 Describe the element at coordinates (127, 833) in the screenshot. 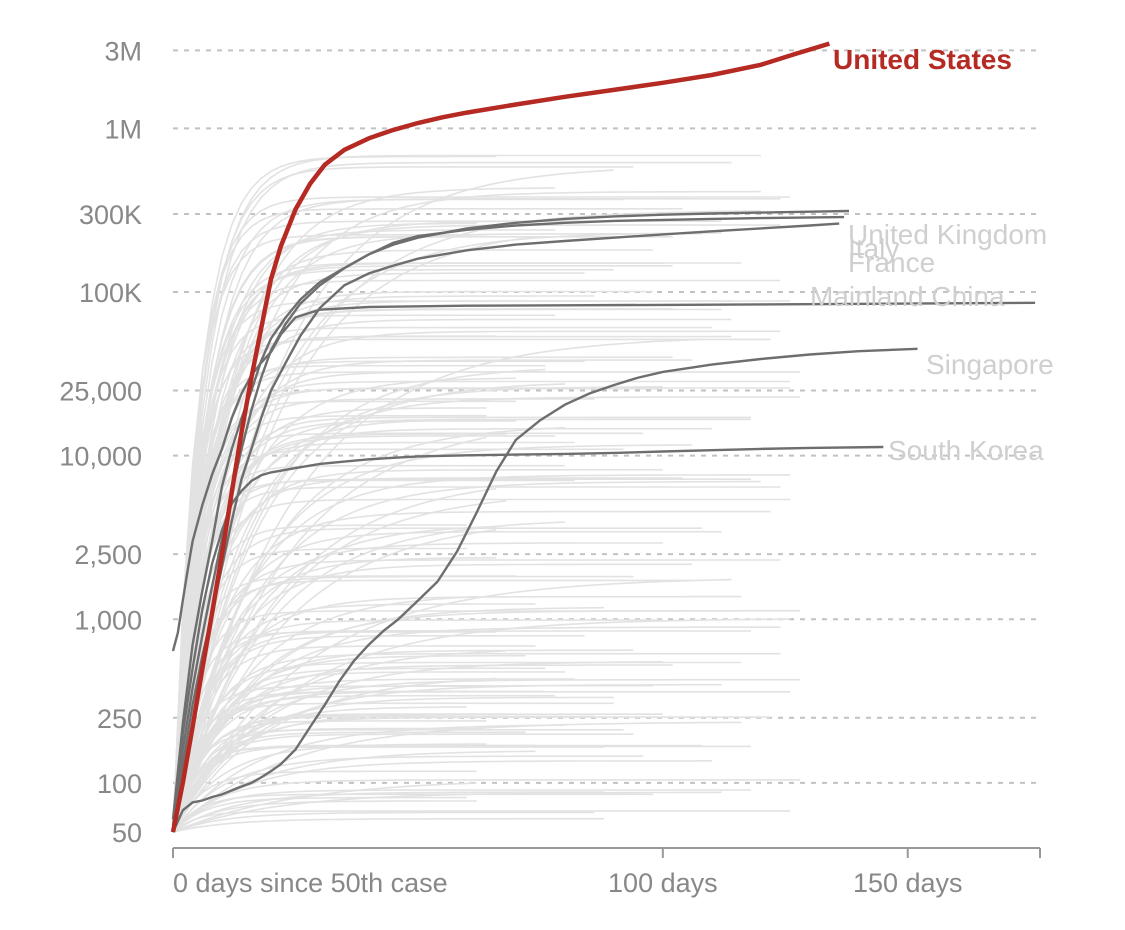

I see `y-tick-label: 50` at that location.